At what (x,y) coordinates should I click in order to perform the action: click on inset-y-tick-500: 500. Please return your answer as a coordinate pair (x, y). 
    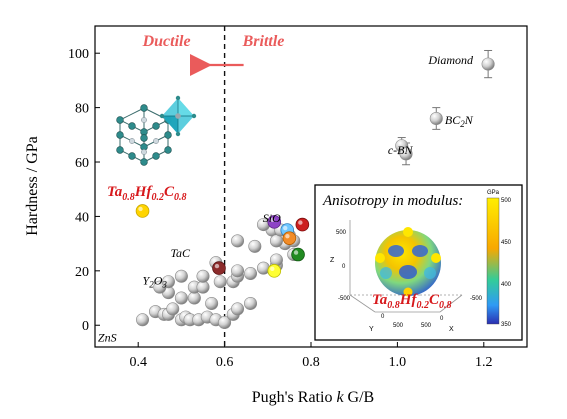
    Looking at the image, I should click on (398, 326).